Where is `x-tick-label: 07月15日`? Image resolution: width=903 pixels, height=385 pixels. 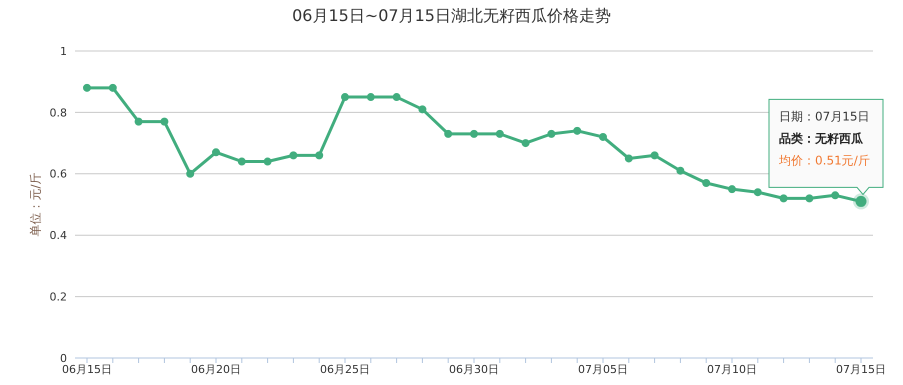 x-tick-label: 07月15日 is located at coordinates (861, 369).